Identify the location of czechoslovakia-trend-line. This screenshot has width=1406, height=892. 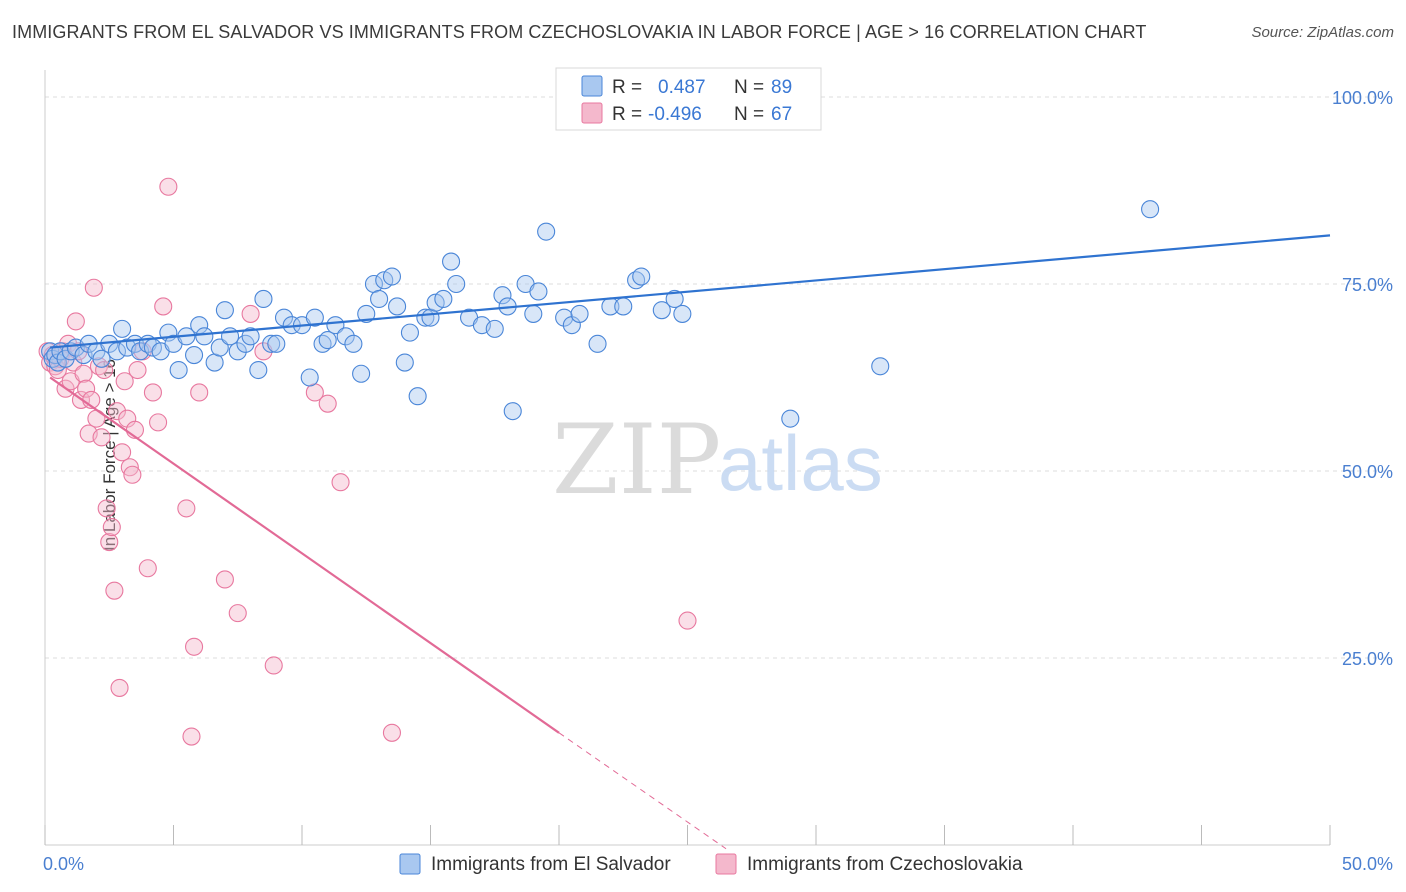
(304, 555).